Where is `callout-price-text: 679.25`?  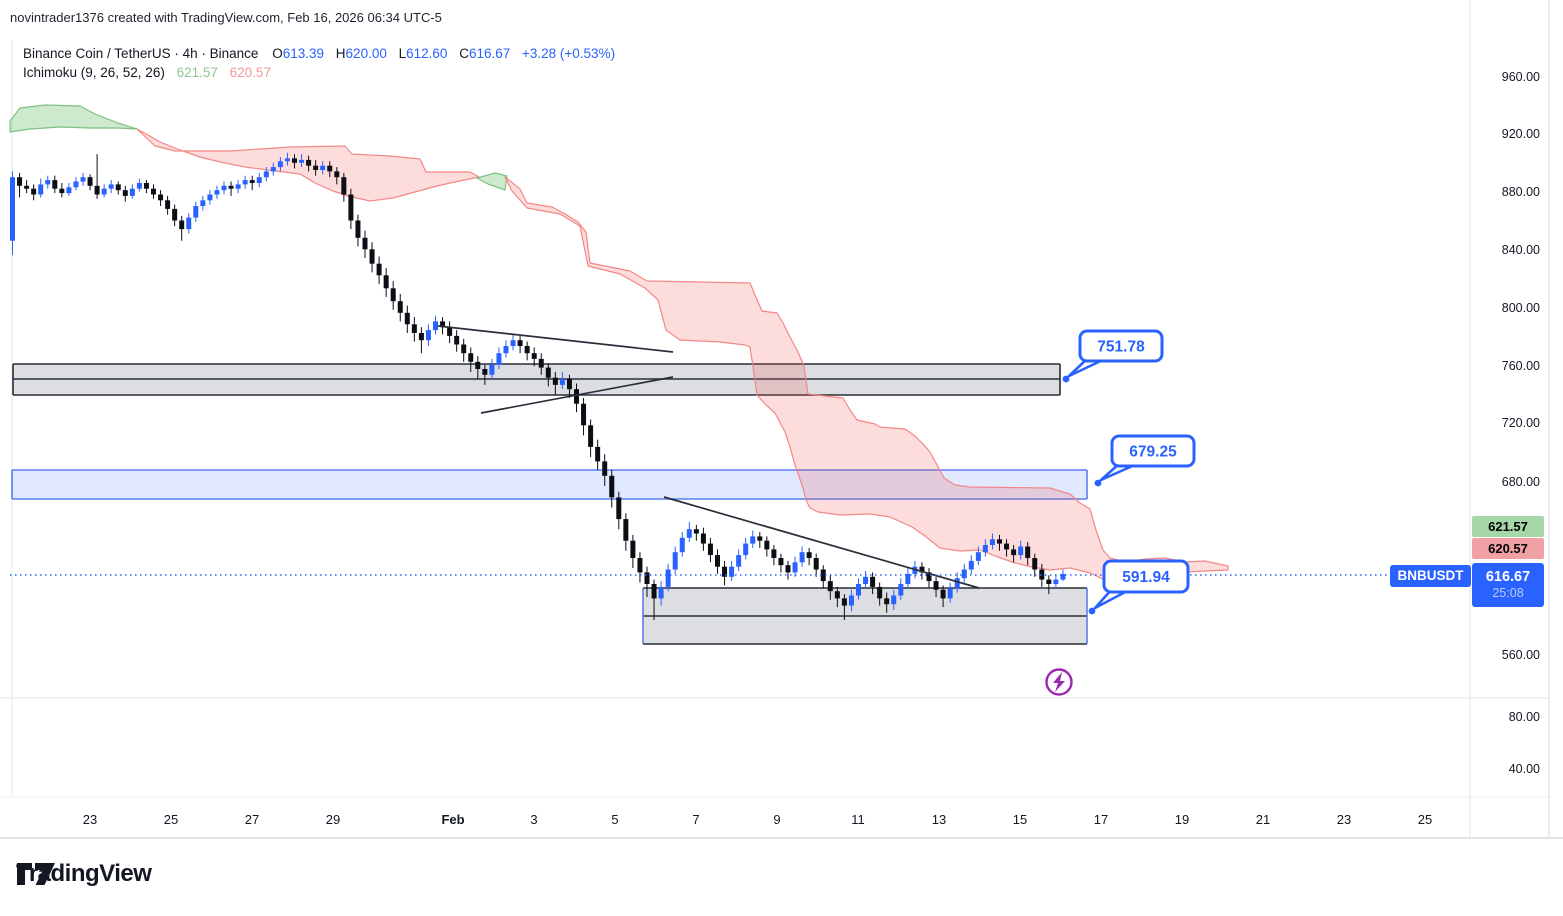 callout-price-text: 679.25 is located at coordinates (1153, 452).